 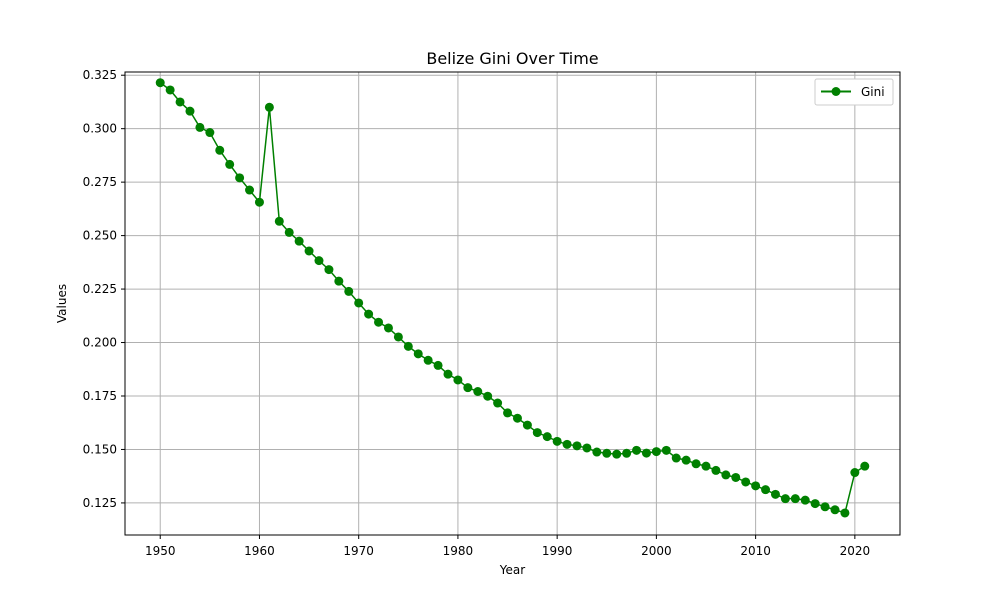 What do you see at coordinates (836, 91) in the screenshot?
I see `legend-marker-gini` at bounding box center [836, 91].